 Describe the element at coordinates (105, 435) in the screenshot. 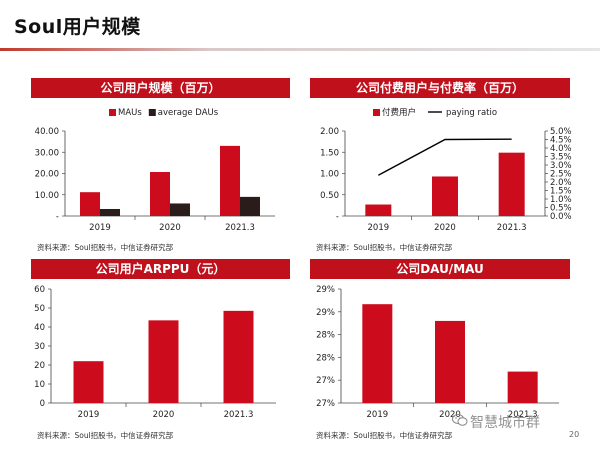

I see `chart-arppu-source: 资料来源：Soul招股书，中信证券研究部` at that location.